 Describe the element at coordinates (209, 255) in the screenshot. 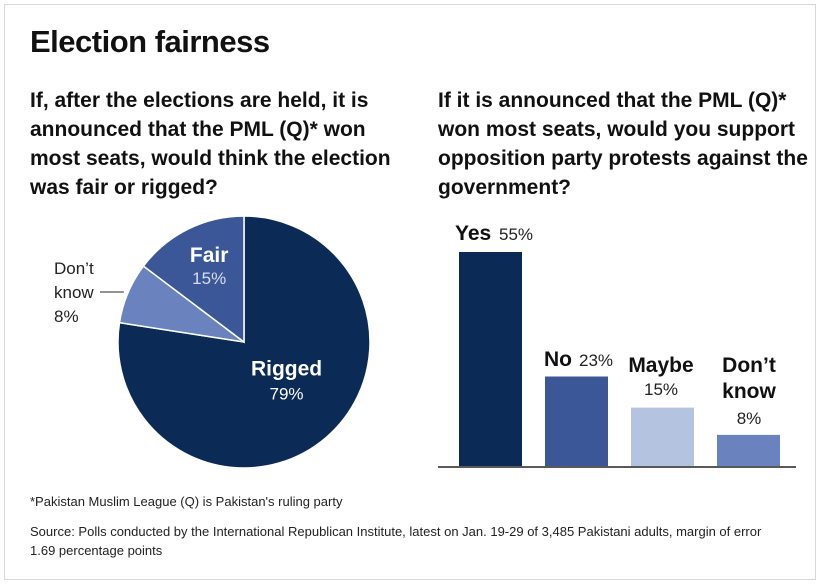

I see `pie-label-fair: Fair` at that location.